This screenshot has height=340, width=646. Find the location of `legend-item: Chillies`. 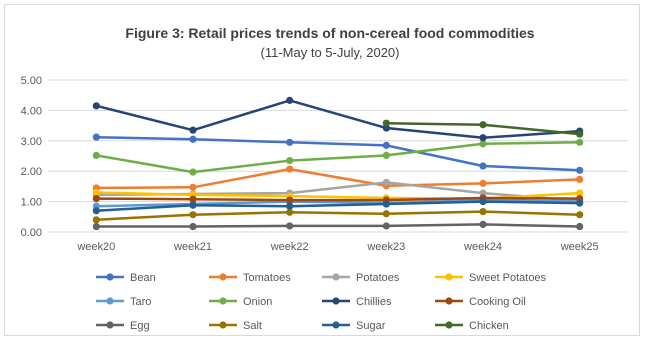

legend-item: Chillies is located at coordinates (357, 302).